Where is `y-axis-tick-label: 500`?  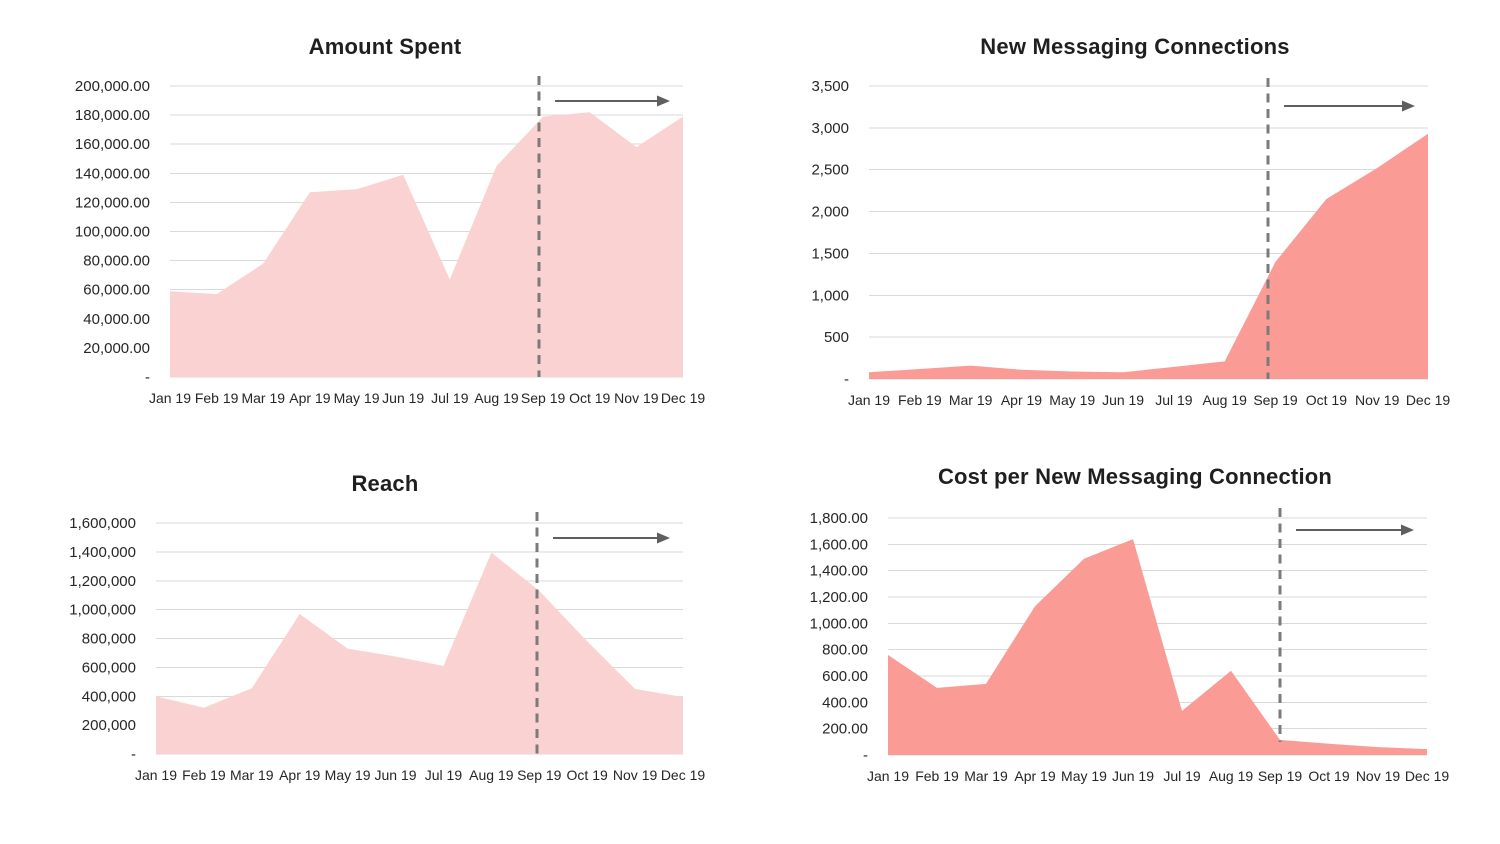
y-axis-tick-label: 500 is located at coordinates (836, 337).